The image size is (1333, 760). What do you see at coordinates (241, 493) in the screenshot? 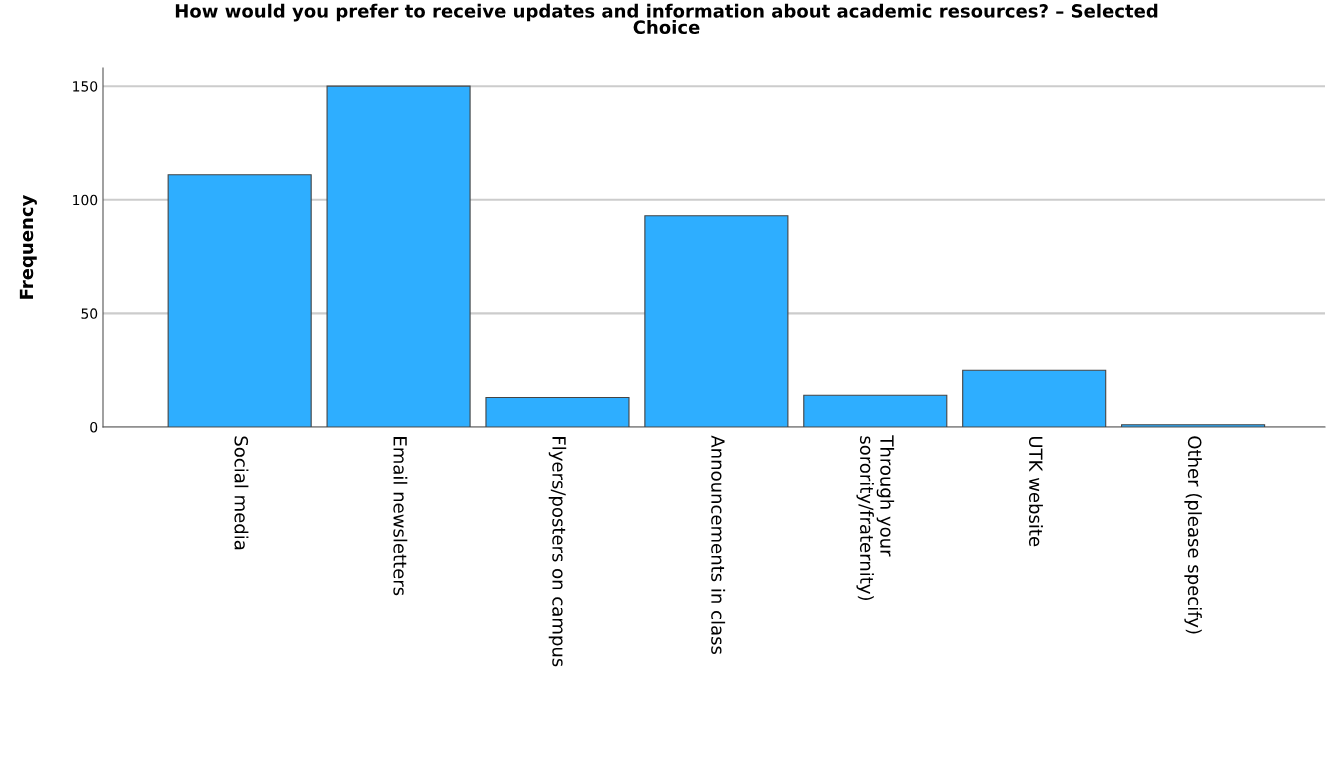
I see `x-tick-label: Social media` at bounding box center [241, 493].